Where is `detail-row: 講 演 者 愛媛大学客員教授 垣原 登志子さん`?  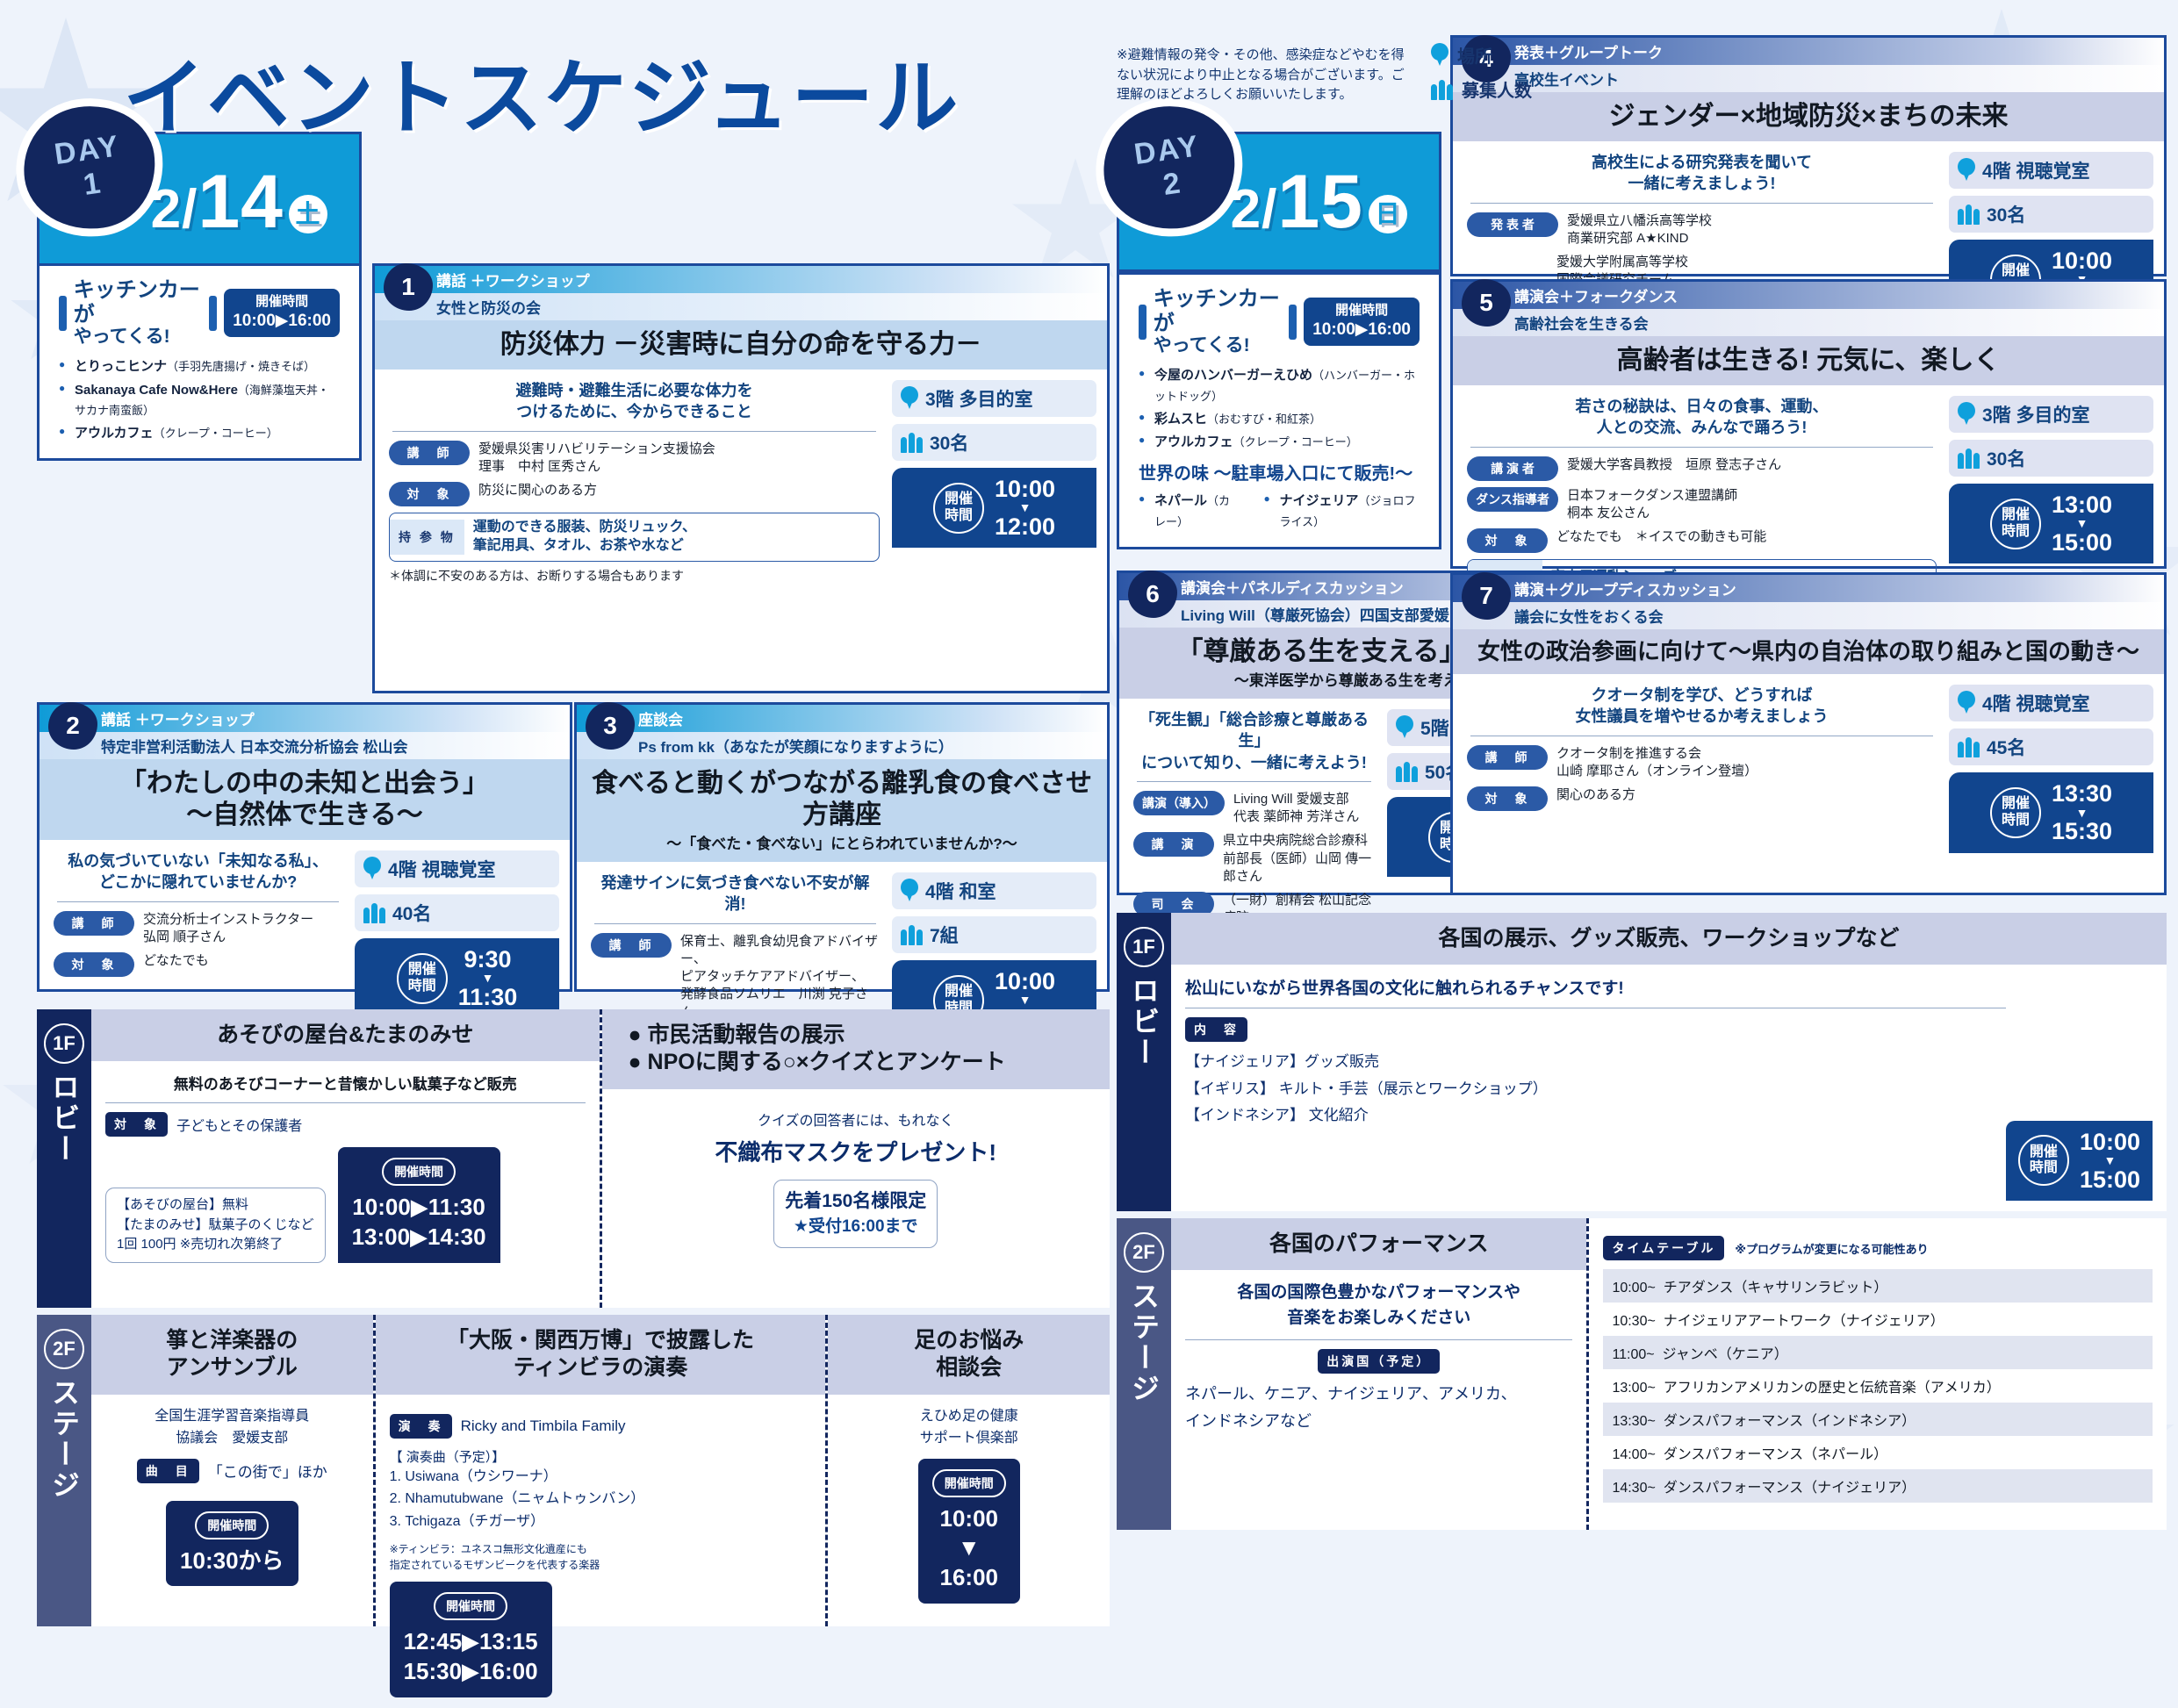 detail-row: 講 演 者 愛媛大学客員教授 垣原 登志子さん is located at coordinates (1702, 469).